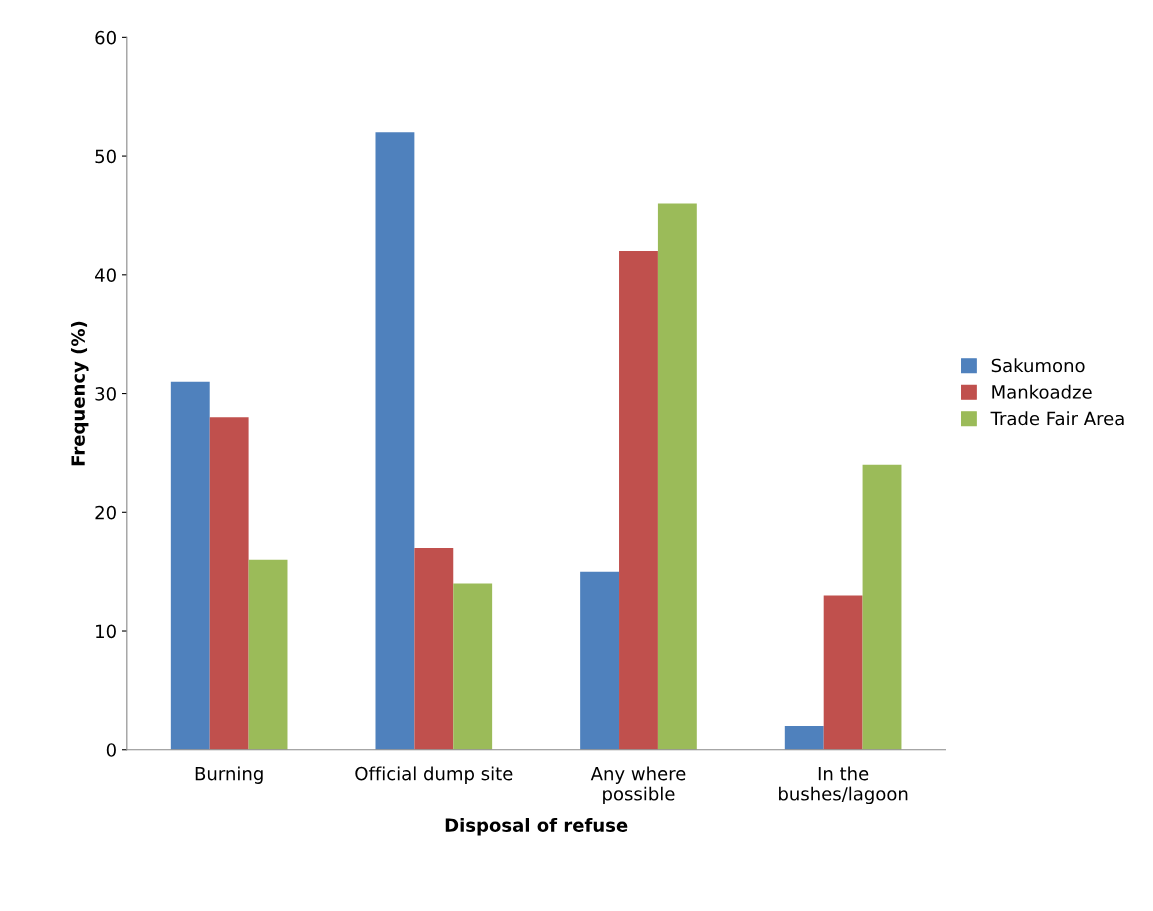 This screenshot has width=1153, height=911. Describe the element at coordinates (1057, 418) in the screenshot. I see `legend-label: Trade Fair Area` at that location.